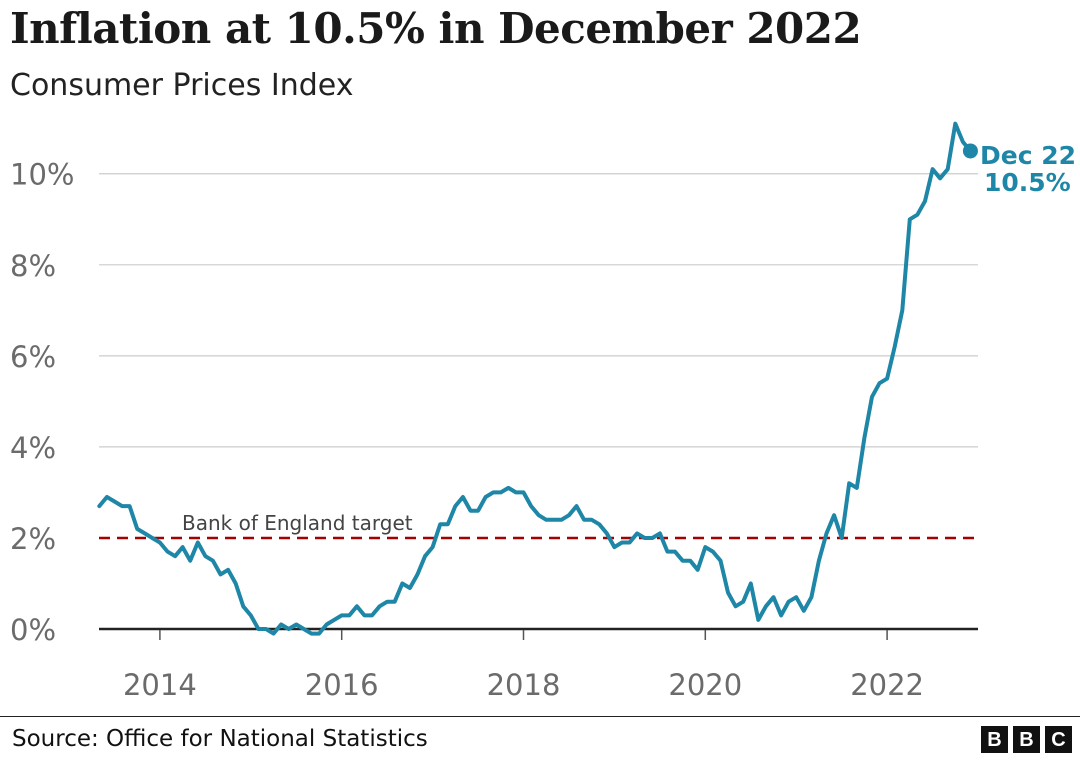 This screenshot has height=760, width=1080. I want to click on x-tick-label-2020: 2020, so click(705, 685).